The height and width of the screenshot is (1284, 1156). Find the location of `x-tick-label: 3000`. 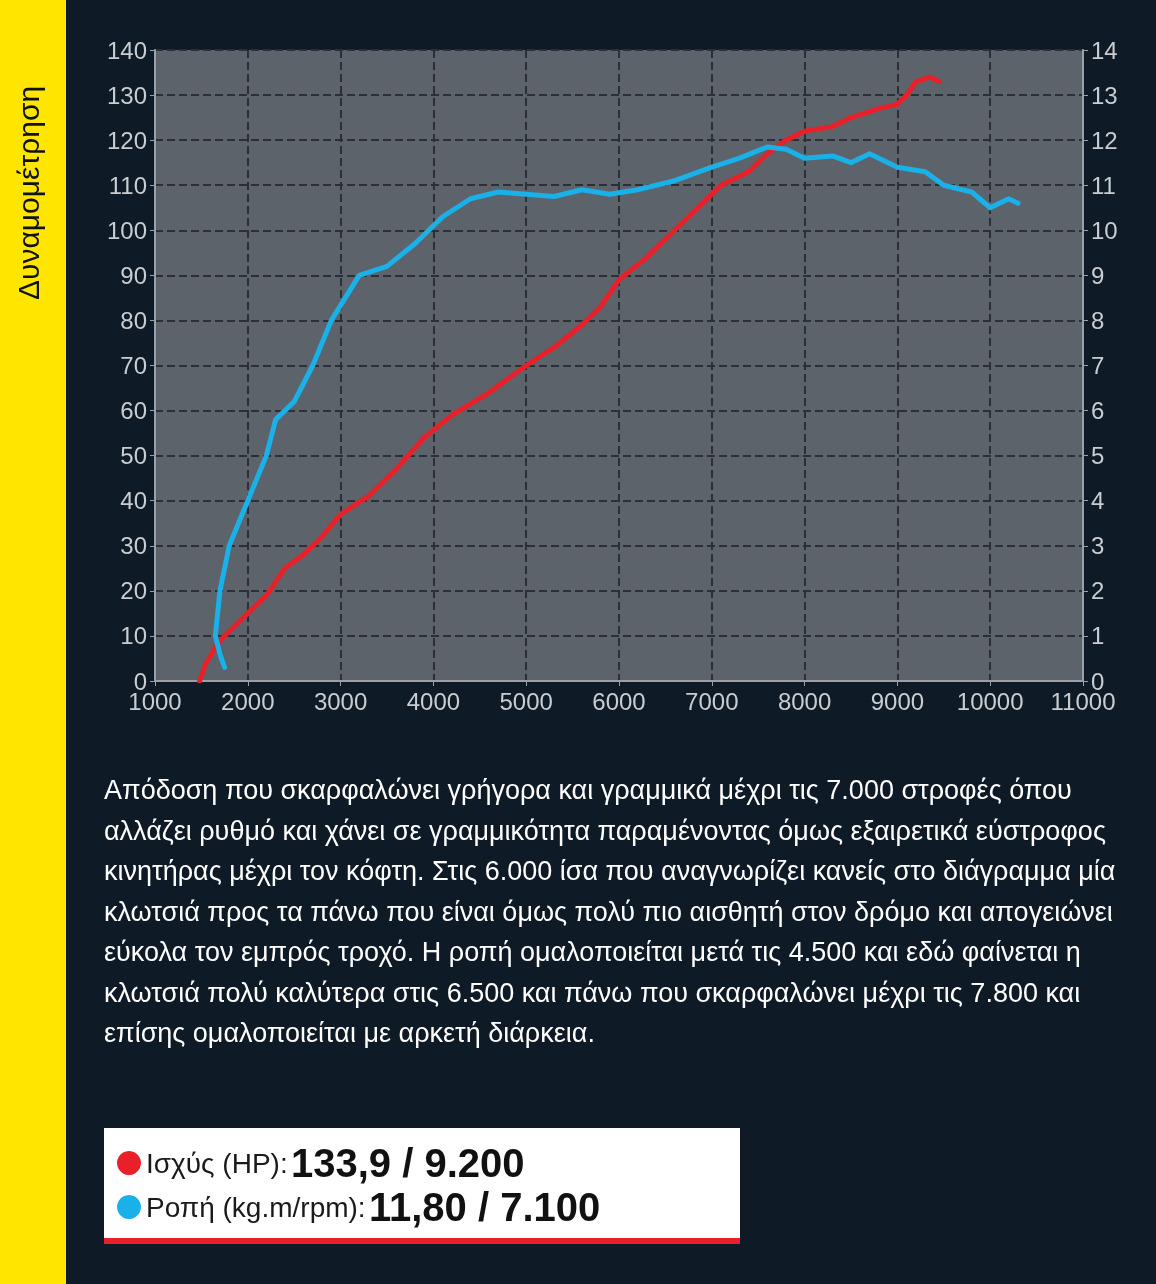

x-tick-label: 3000 is located at coordinates (340, 701).